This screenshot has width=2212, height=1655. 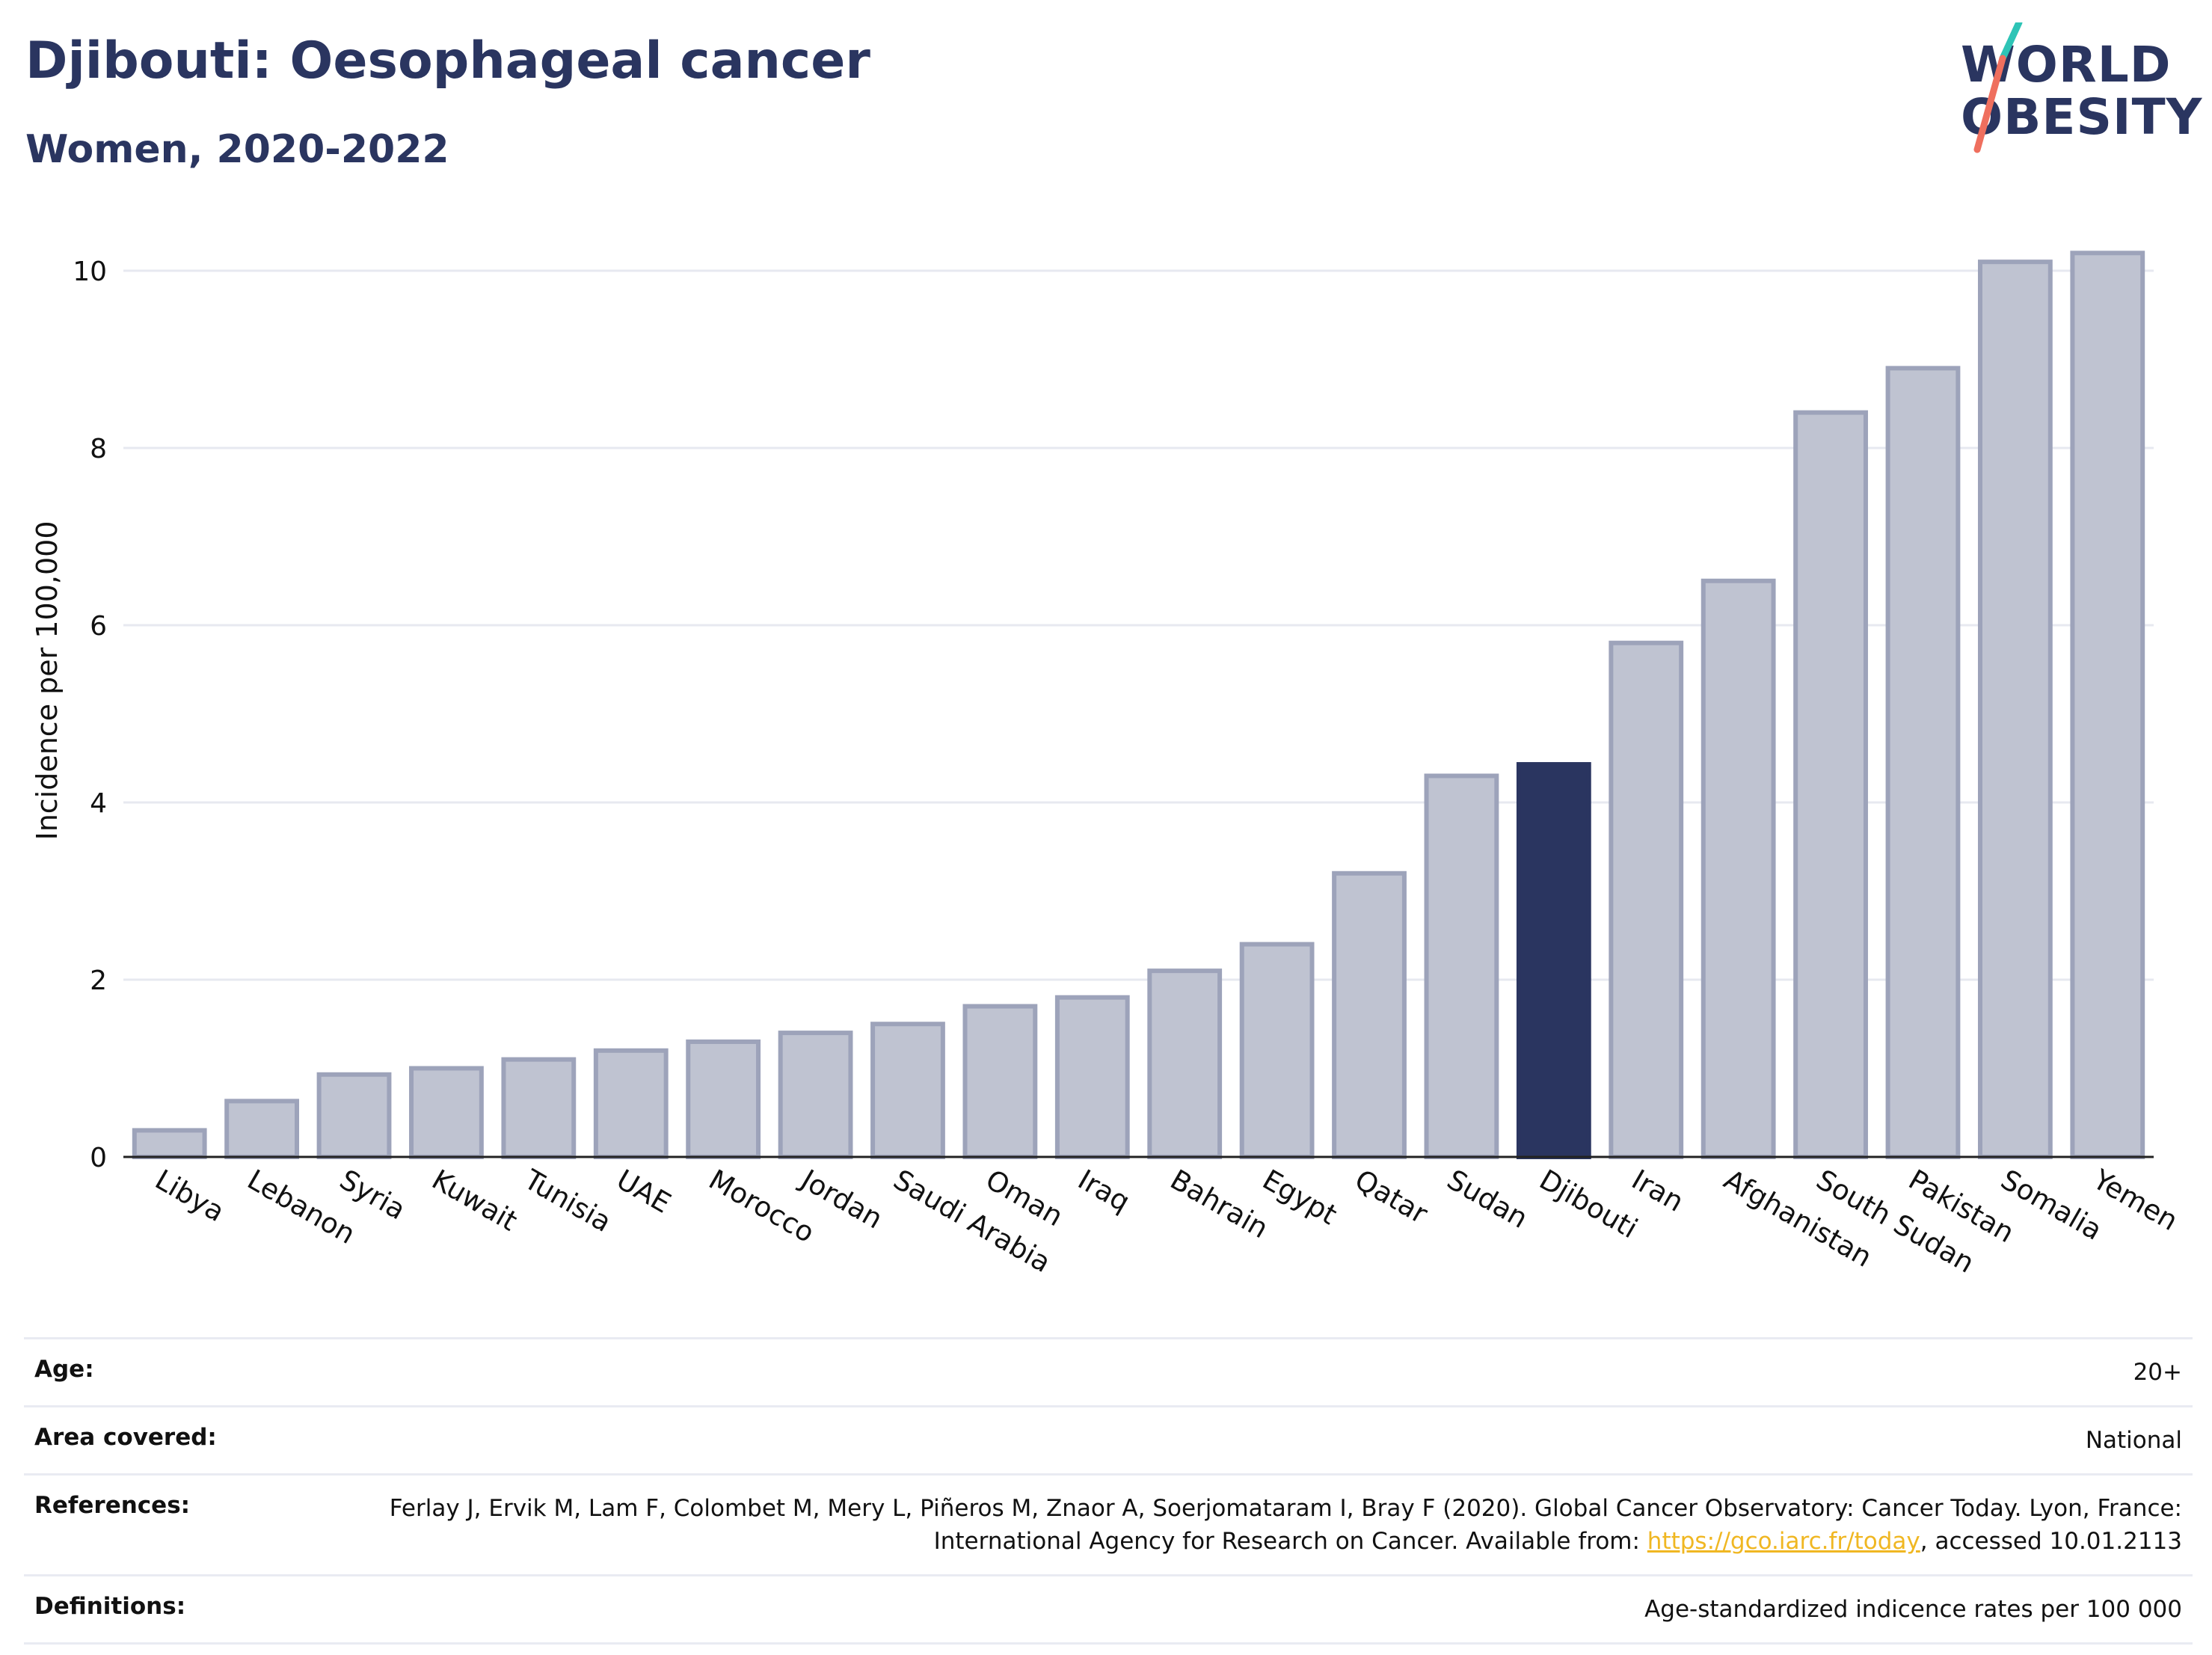 What do you see at coordinates (815, 1095) in the screenshot?
I see `bar-jordan` at bounding box center [815, 1095].